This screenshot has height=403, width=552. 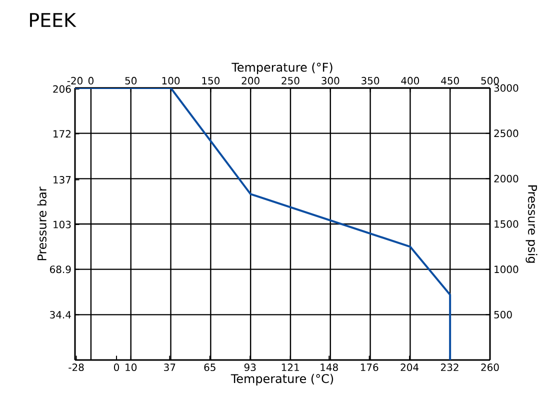 I want to click on y2-tick-label: 2500, so click(x=506, y=134).